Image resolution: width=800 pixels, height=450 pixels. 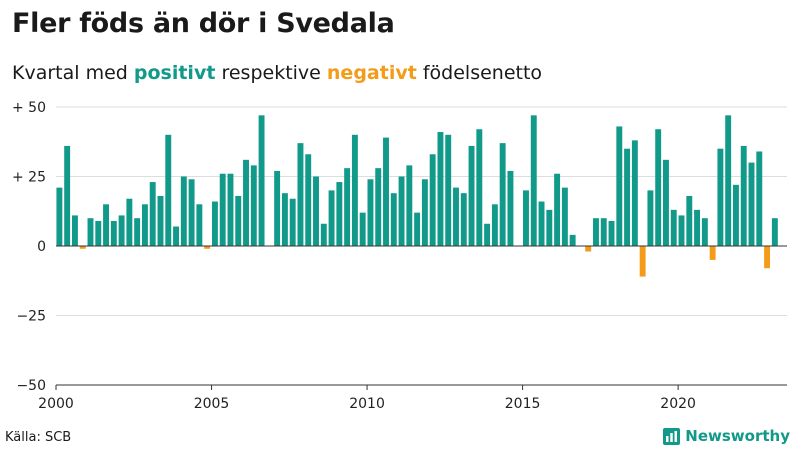 What do you see at coordinates (212, 404) in the screenshot?
I see `x-tick-label: 2005` at bounding box center [212, 404].